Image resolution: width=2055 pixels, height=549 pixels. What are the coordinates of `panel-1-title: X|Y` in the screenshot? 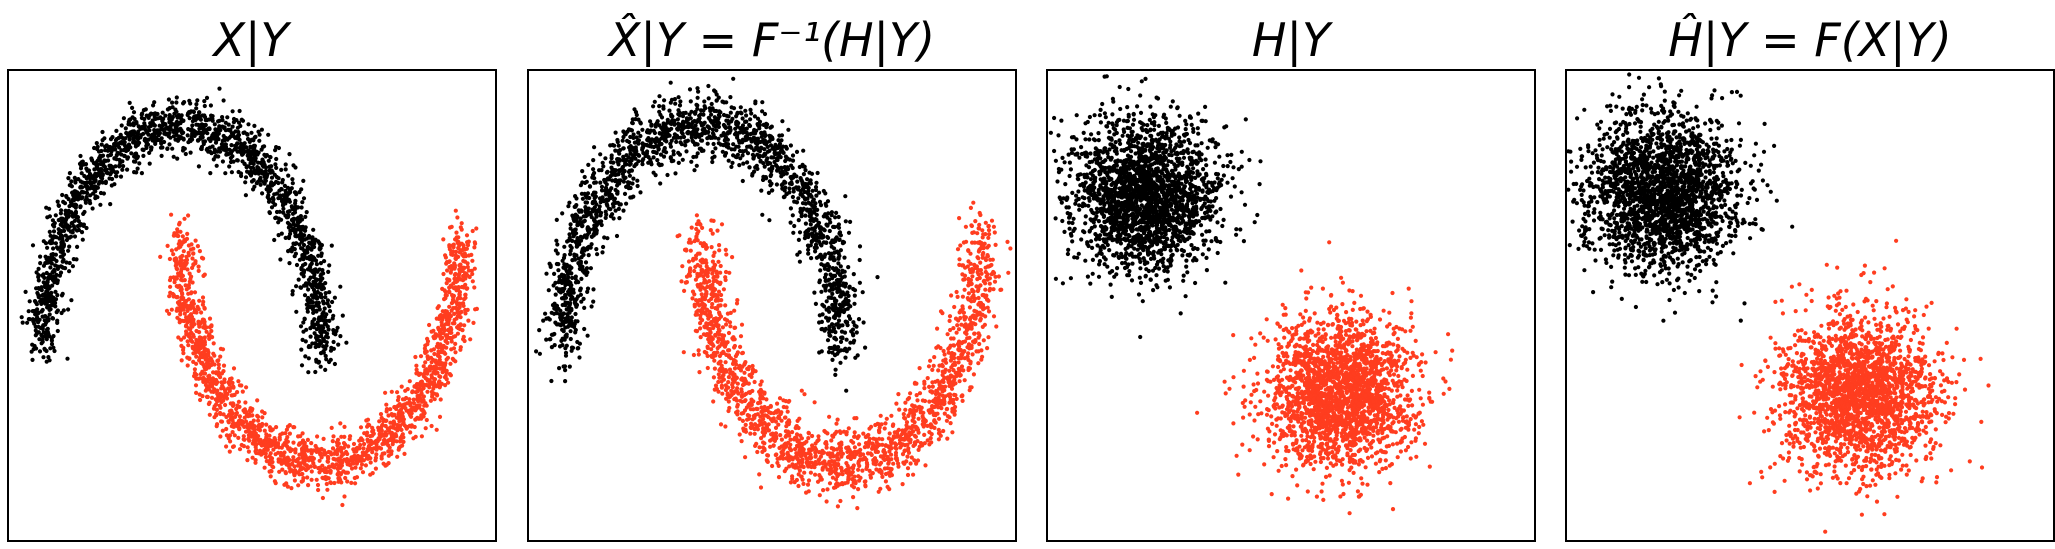 It's located at (251, 40).